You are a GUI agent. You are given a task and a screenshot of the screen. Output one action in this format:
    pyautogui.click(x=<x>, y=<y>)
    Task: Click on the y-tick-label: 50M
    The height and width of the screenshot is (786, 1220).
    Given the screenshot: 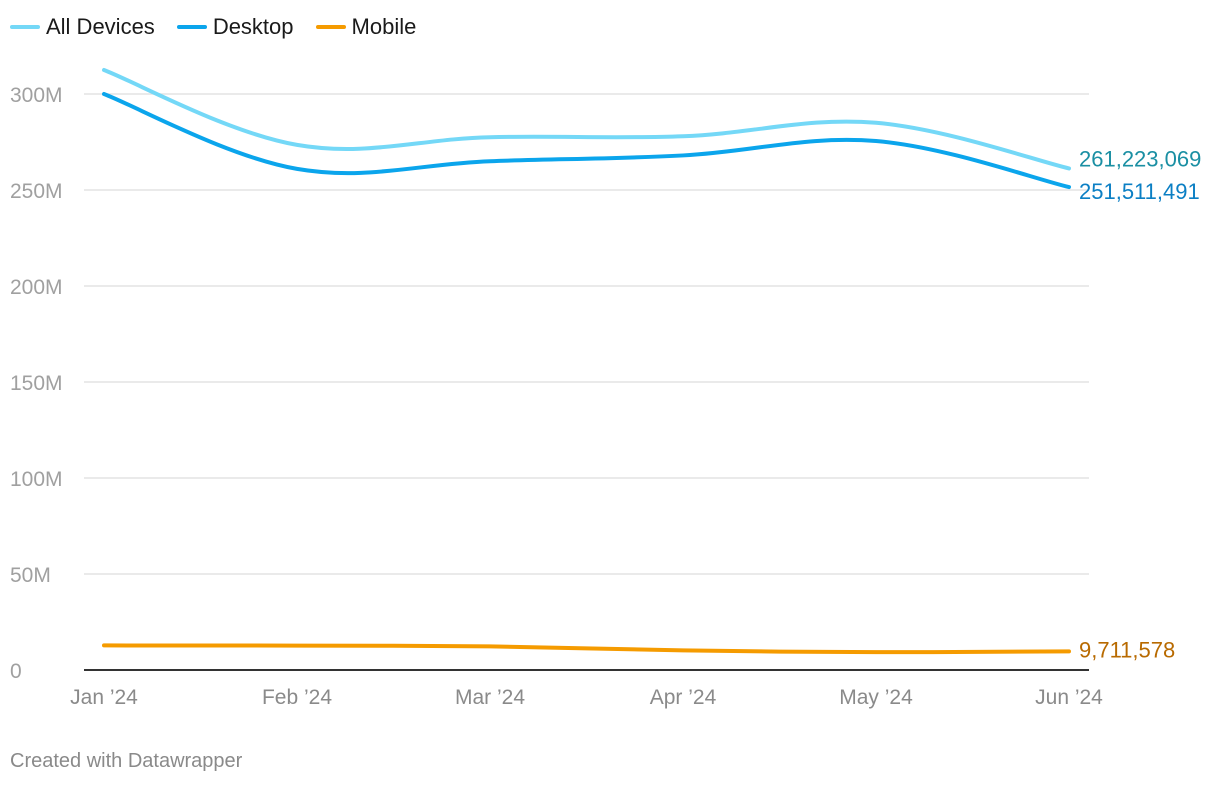 What is the action you would take?
    pyautogui.click(x=30, y=575)
    